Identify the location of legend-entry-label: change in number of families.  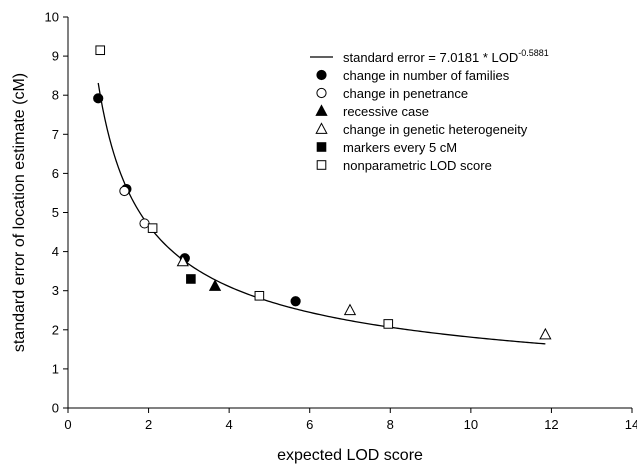
(426, 75).